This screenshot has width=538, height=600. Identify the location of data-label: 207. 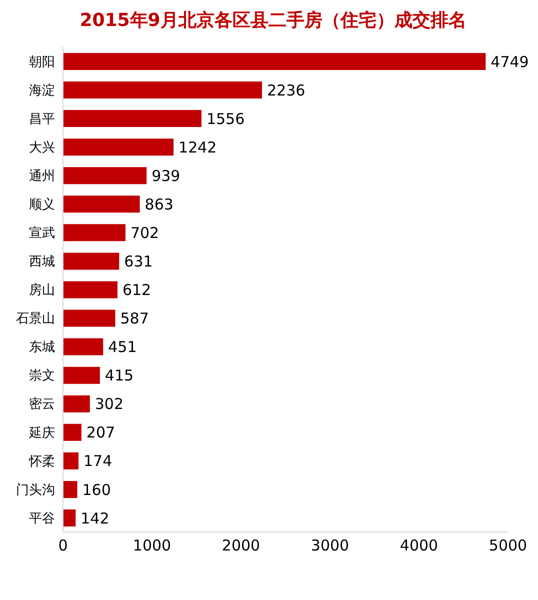
(101, 433).